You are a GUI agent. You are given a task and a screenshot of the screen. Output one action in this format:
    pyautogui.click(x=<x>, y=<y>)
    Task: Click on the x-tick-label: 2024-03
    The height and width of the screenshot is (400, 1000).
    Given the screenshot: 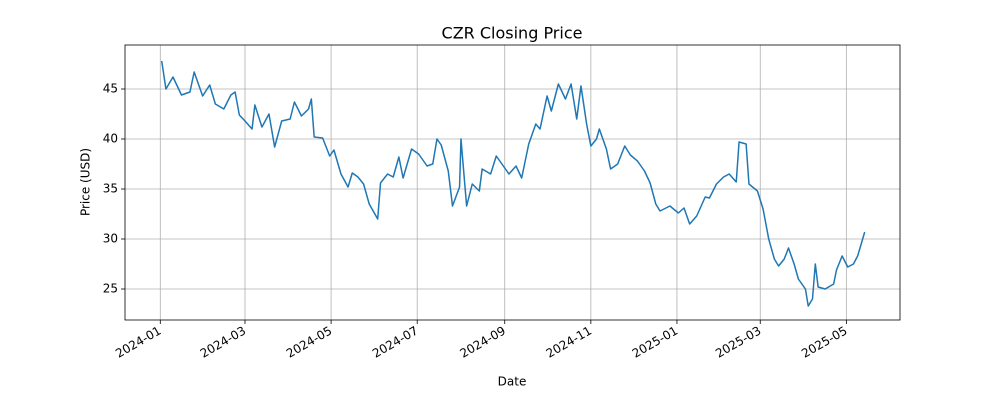 What is the action you would take?
    pyautogui.click(x=223, y=342)
    